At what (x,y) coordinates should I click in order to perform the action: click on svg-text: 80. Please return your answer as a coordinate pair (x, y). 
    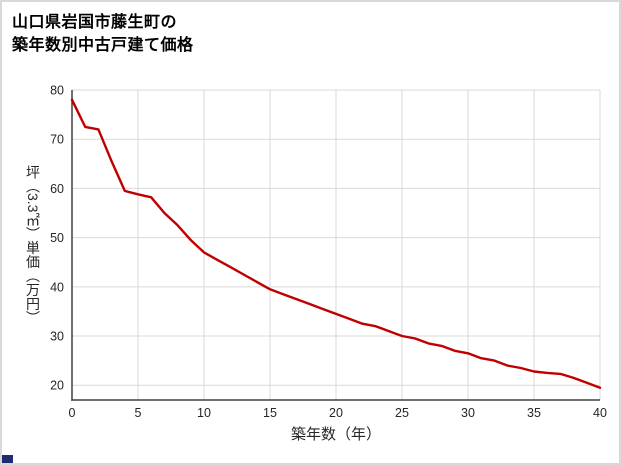
    Looking at the image, I should click on (57, 91).